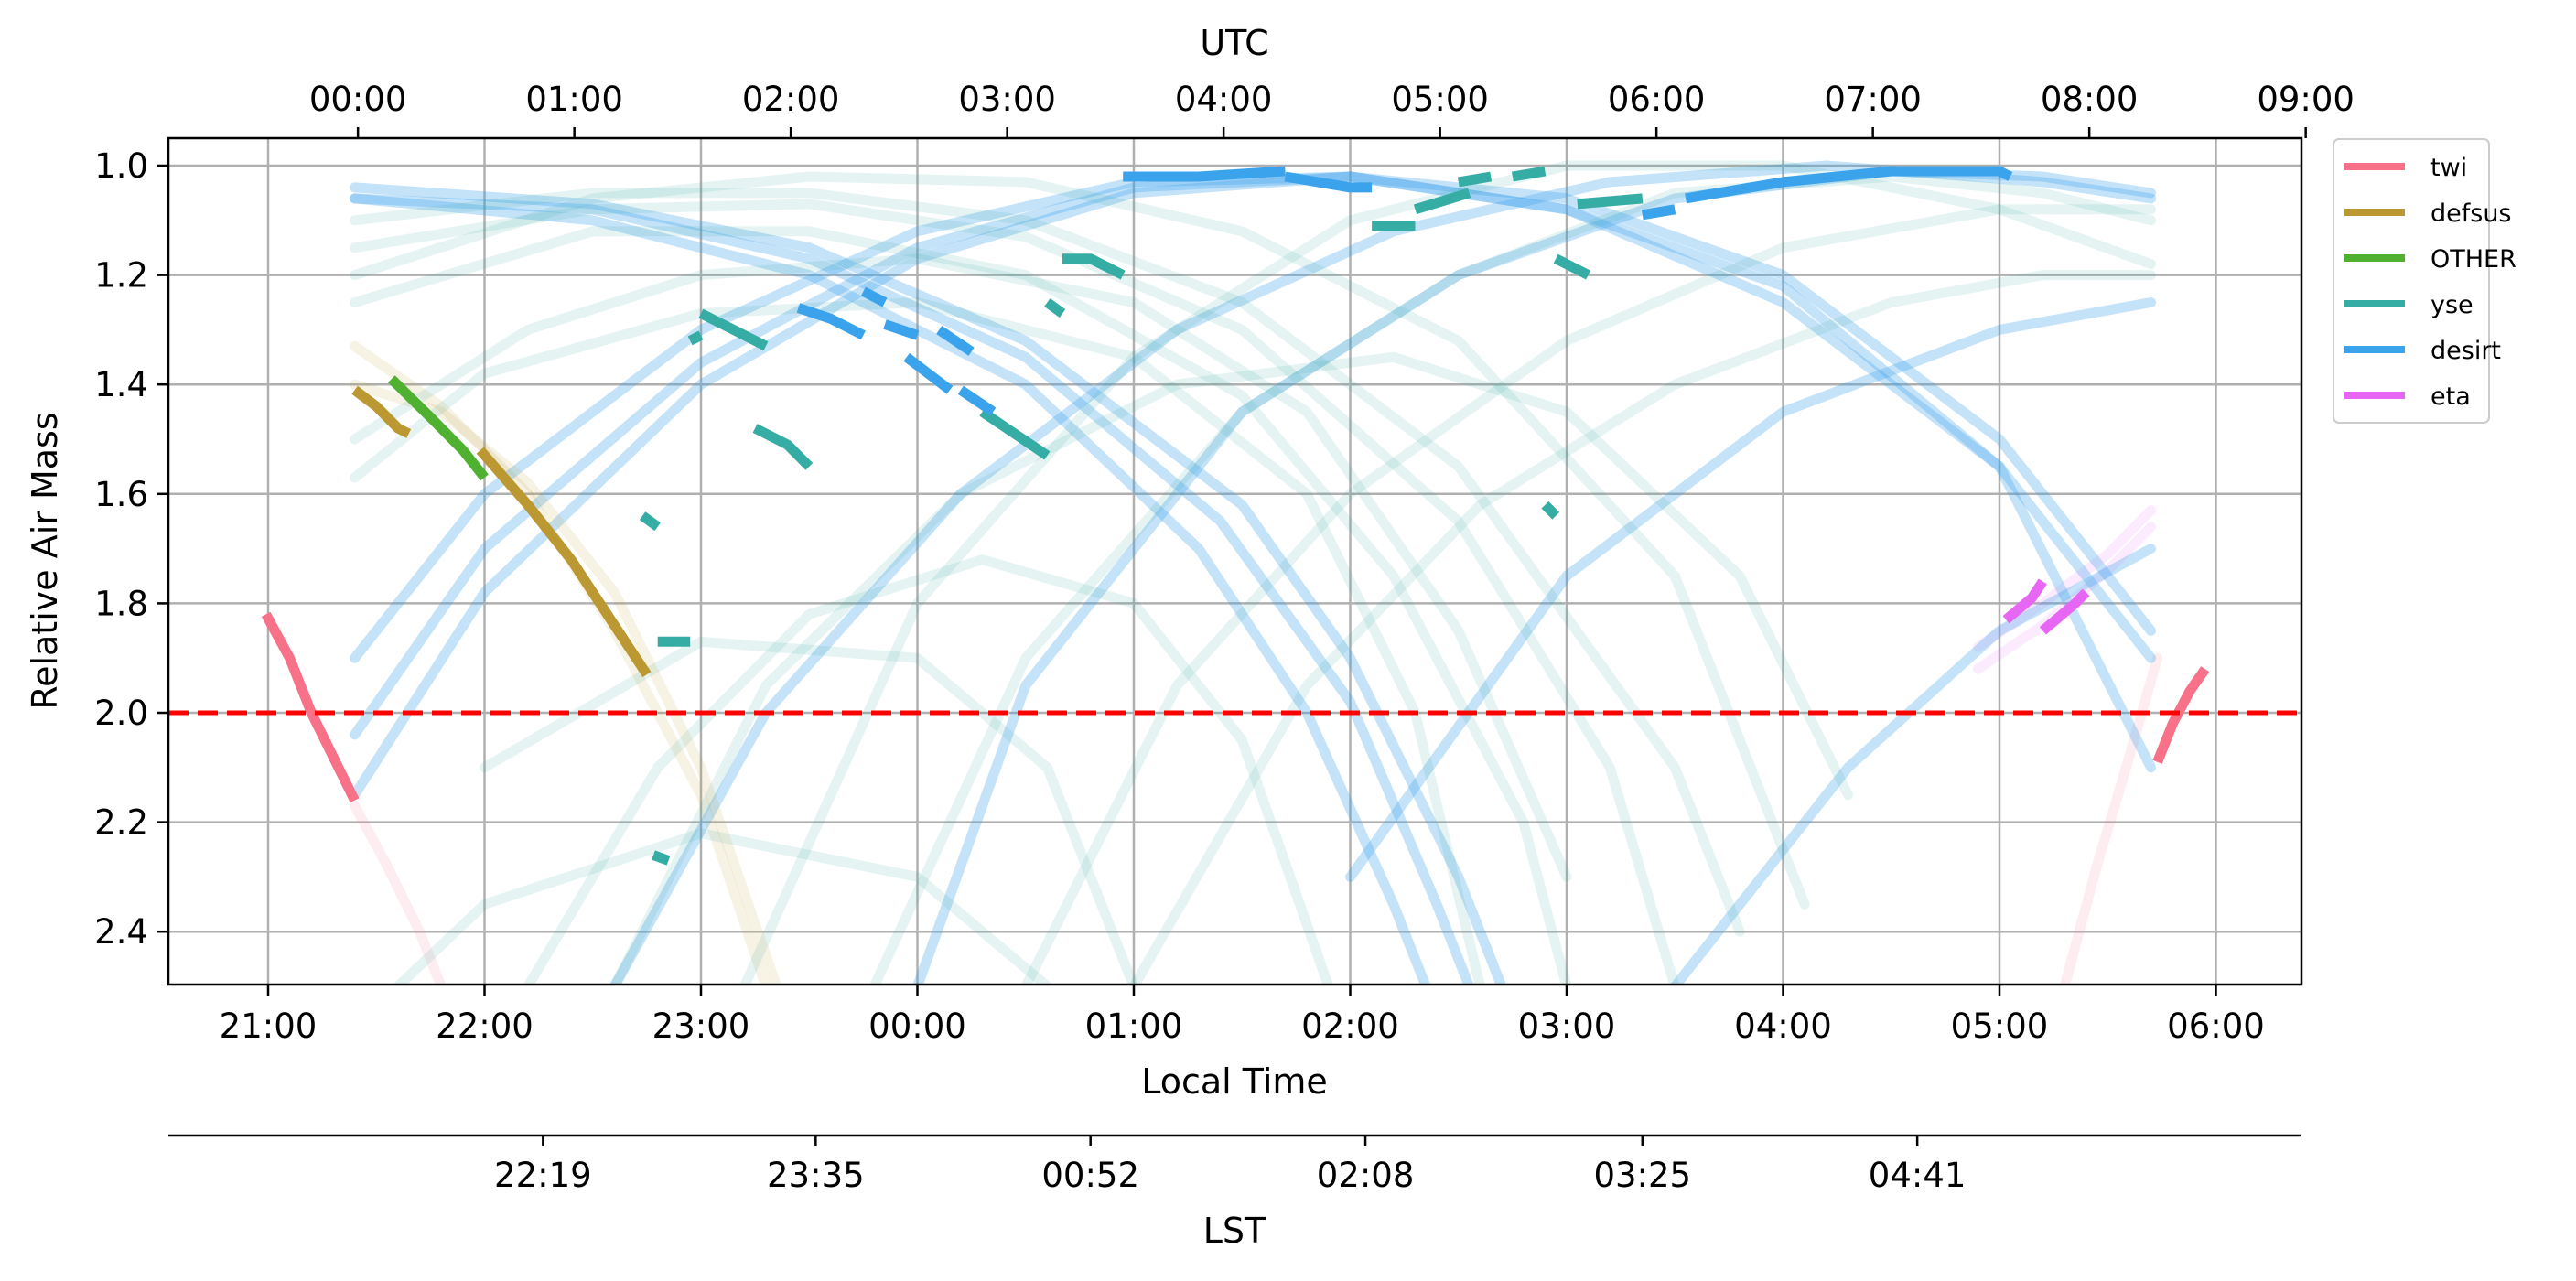 The height and width of the screenshot is (1281, 2576). I want to click on utc-tick-label: 01:00, so click(574, 100).